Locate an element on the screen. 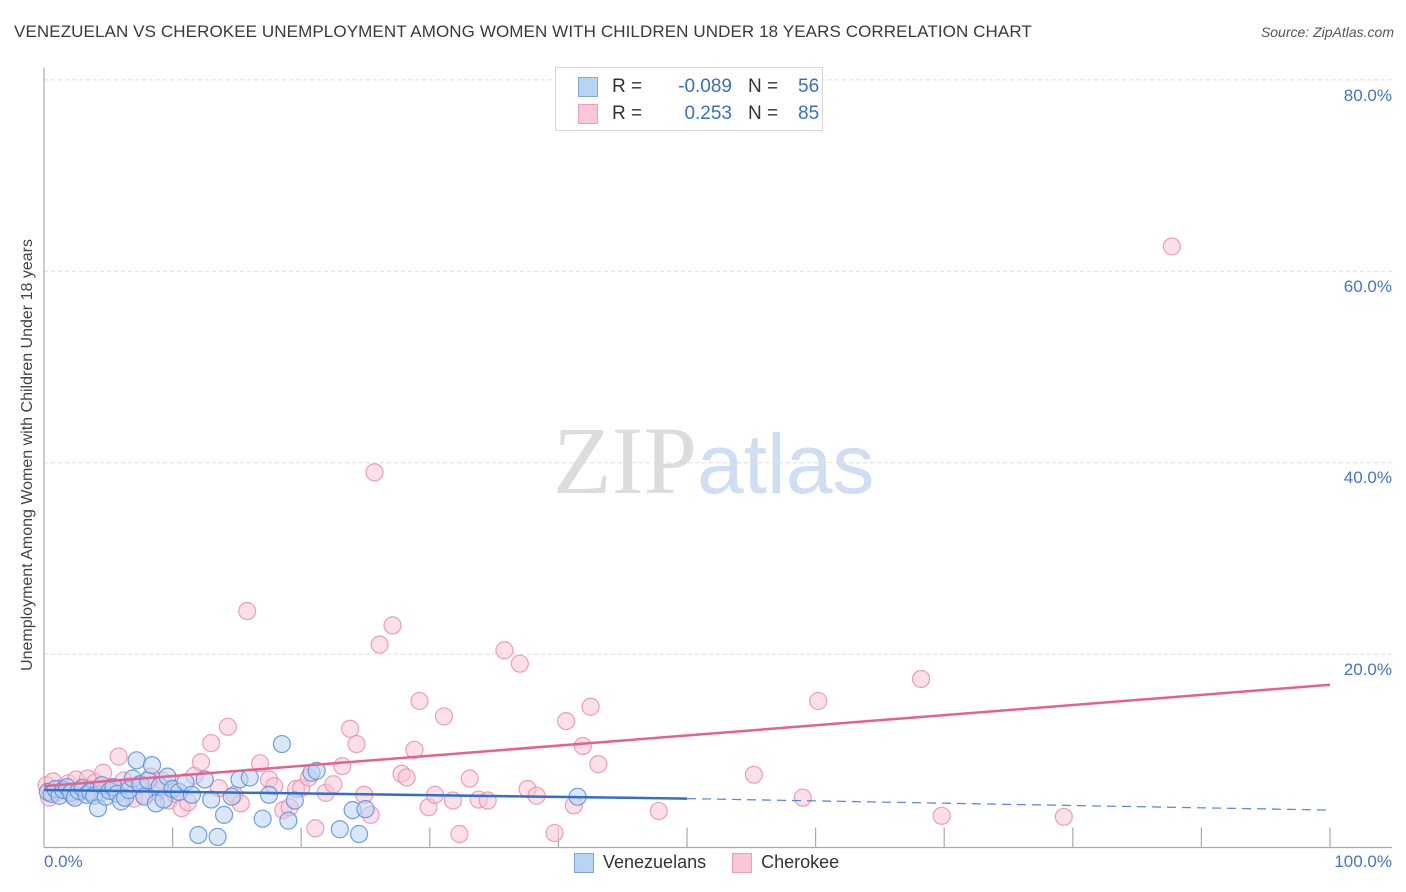  trend-lines is located at coordinates (687, 747).